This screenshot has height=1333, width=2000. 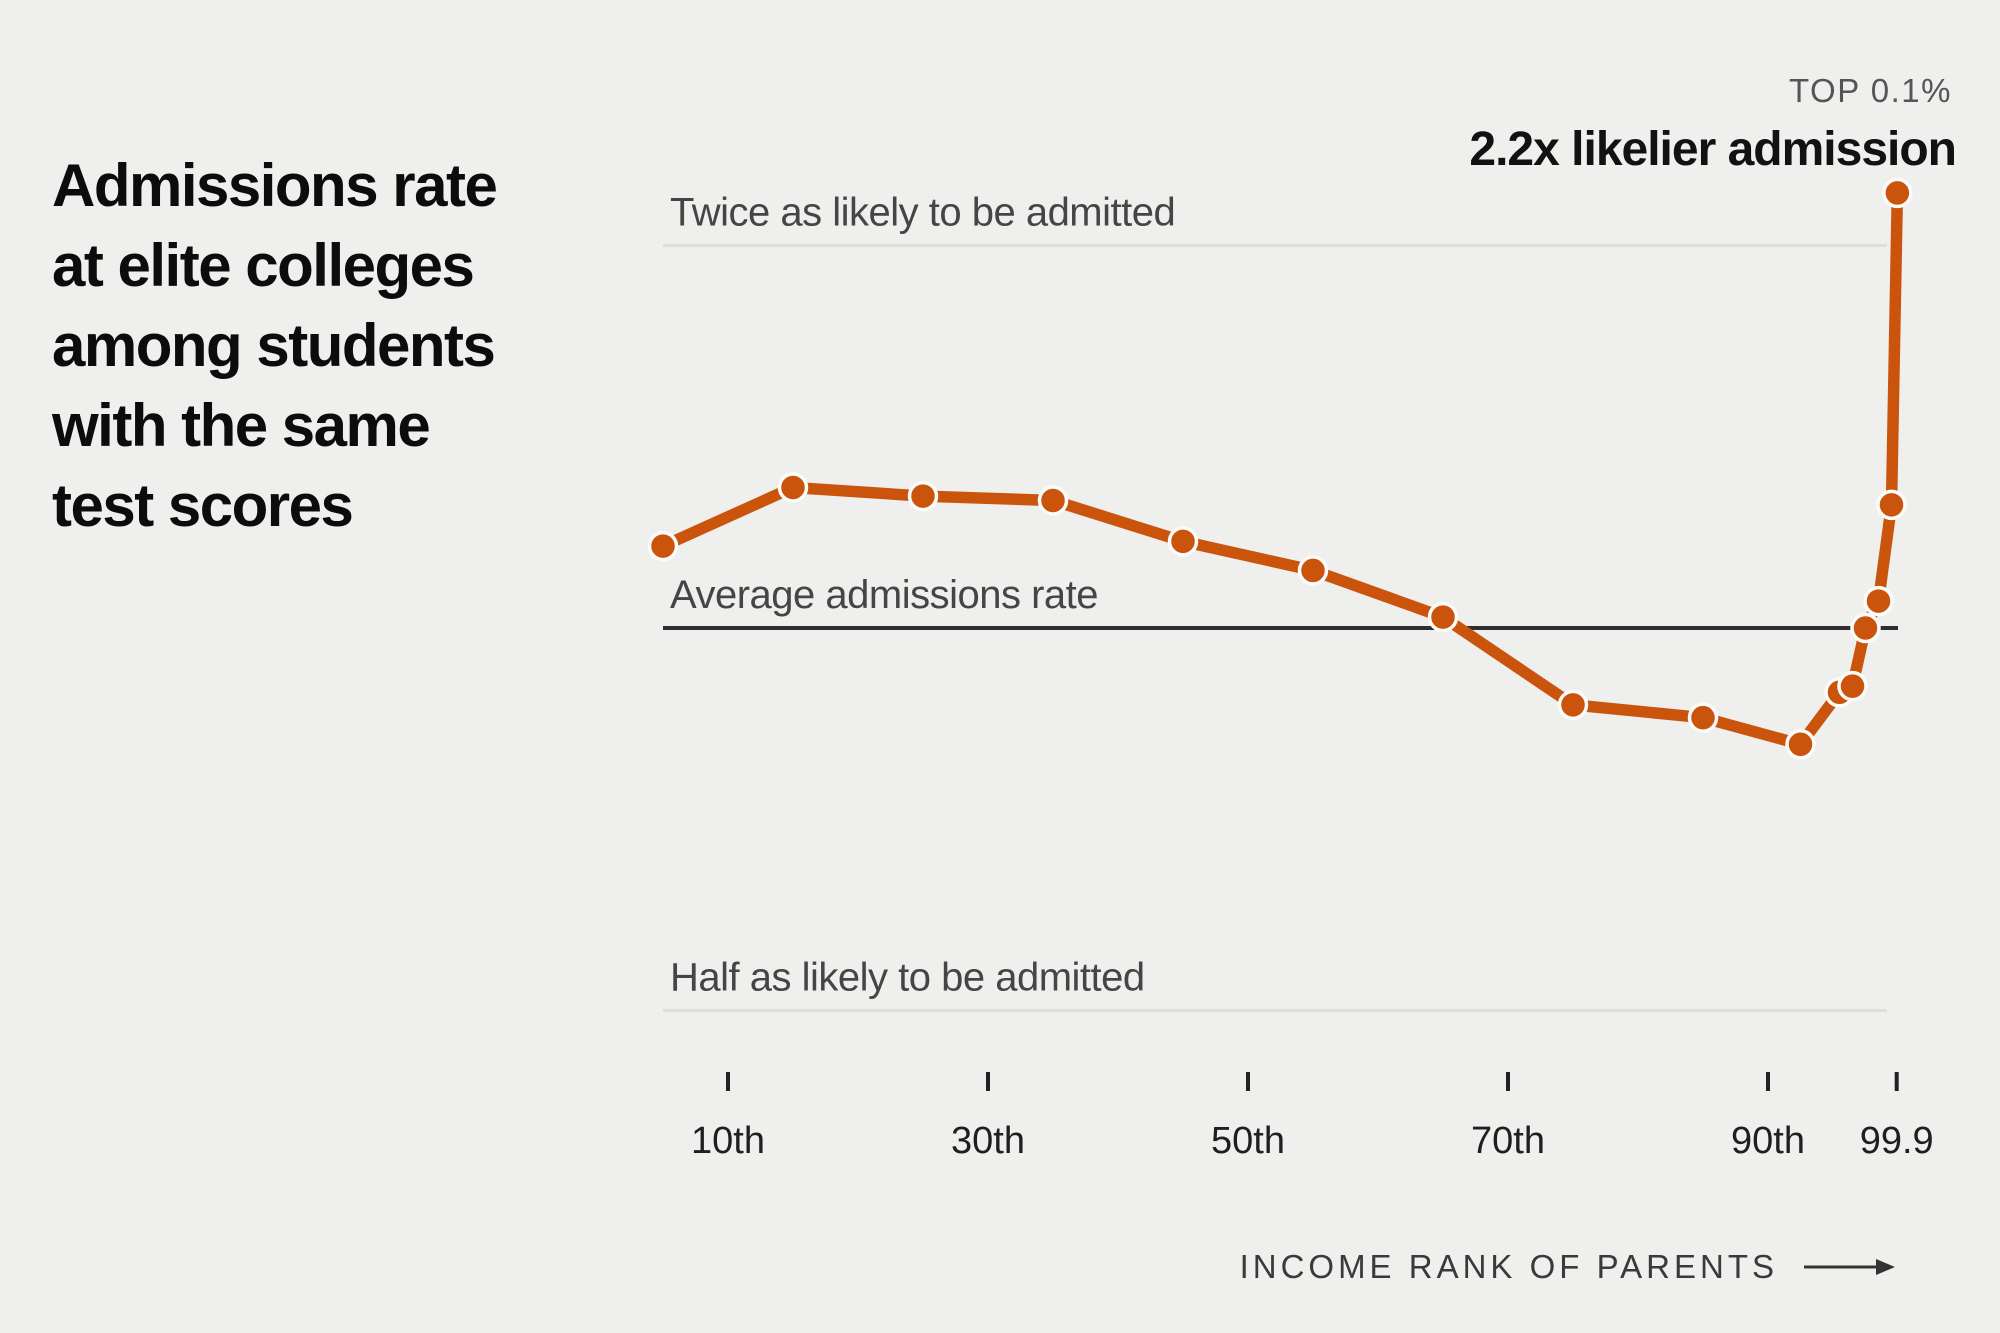 What do you see at coordinates (275, 185) in the screenshot?
I see `title-line-1: Admissions rate` at bounding box center [275, 185].